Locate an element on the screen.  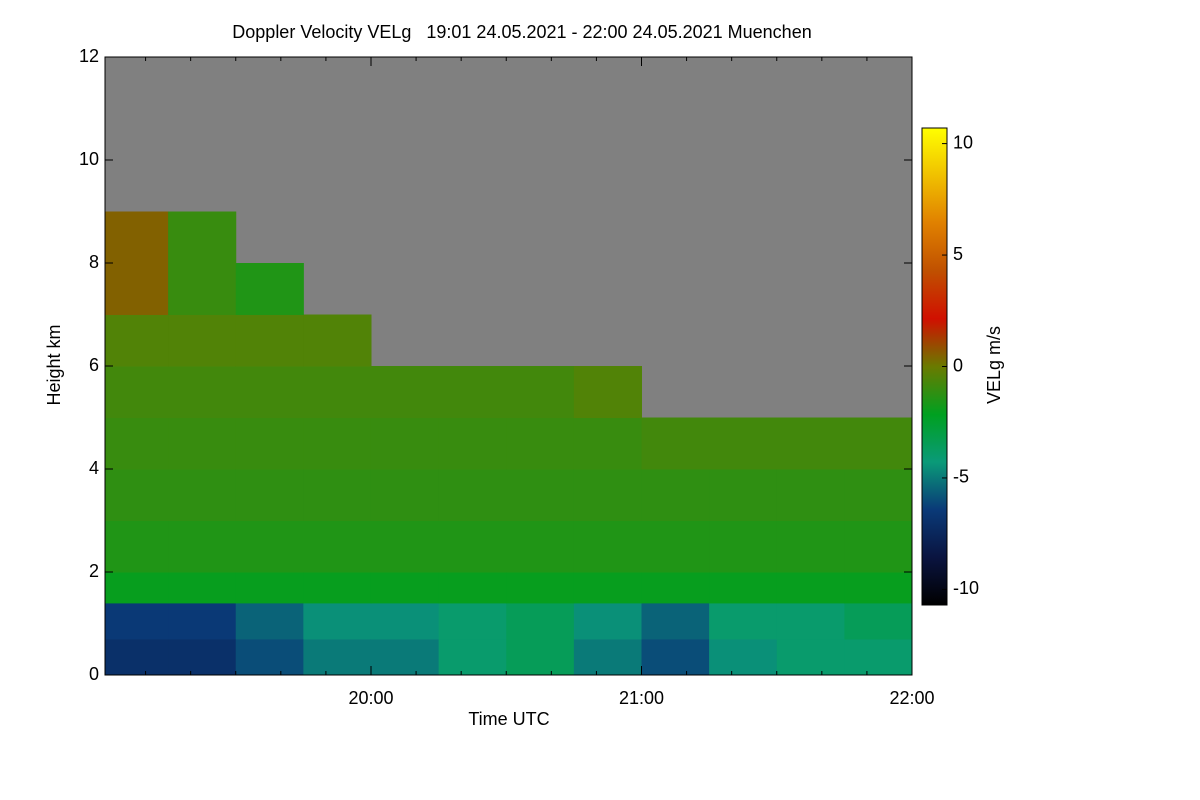
x-tick-label: 21:00 is located at coordinates (641, 698).